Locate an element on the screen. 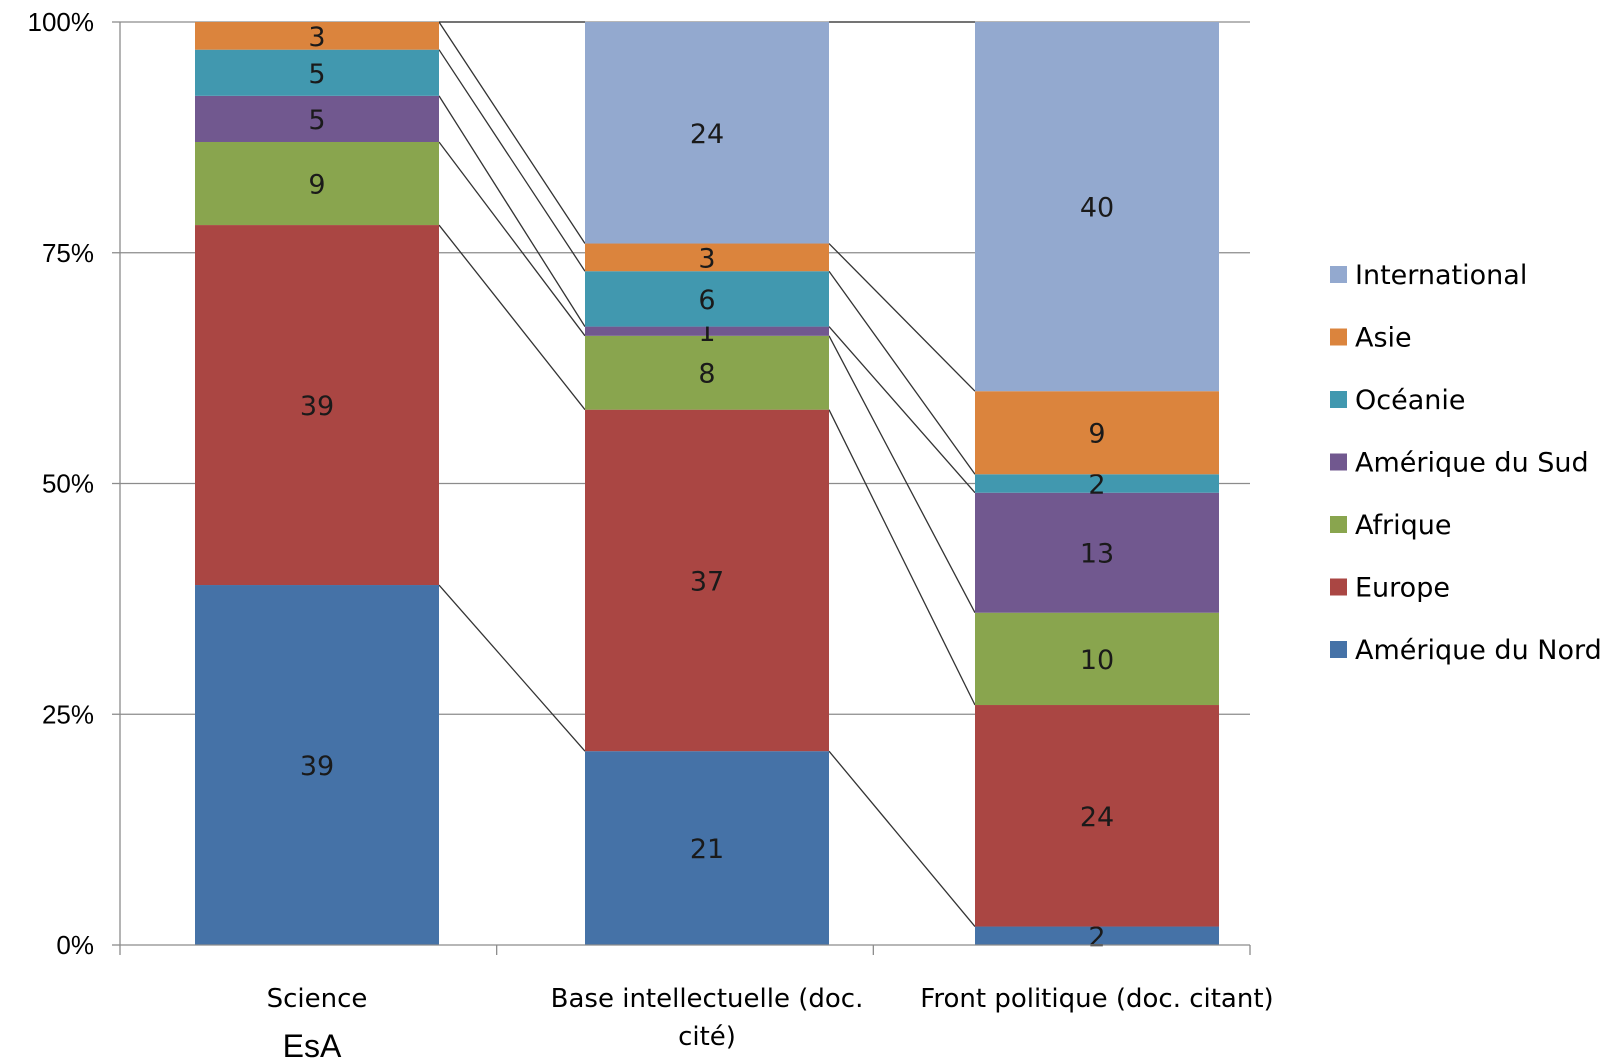 The width and height of the screenshot is (1622, 1062). data-label: 6 is located at coordinates (706, 300).